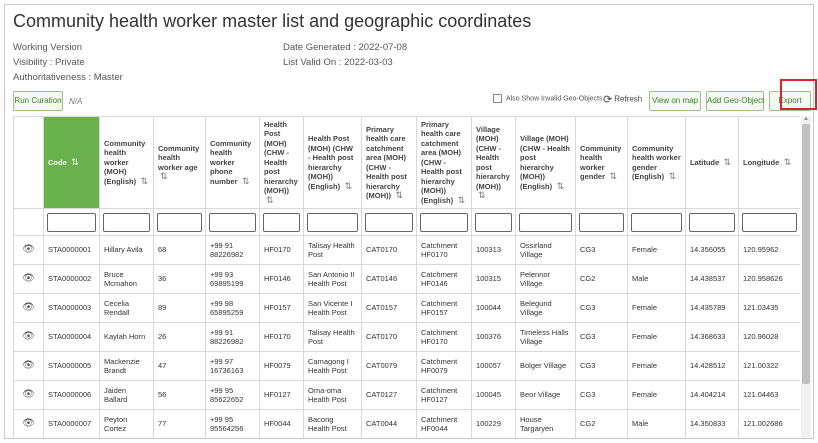 The width and height of the screenshot is (818, 443). What do you see at coordinates (179, 162) in the screenshot?
I see `column-header-worker-age: Community health worker age ⇅` at bounding box center [179, 162].